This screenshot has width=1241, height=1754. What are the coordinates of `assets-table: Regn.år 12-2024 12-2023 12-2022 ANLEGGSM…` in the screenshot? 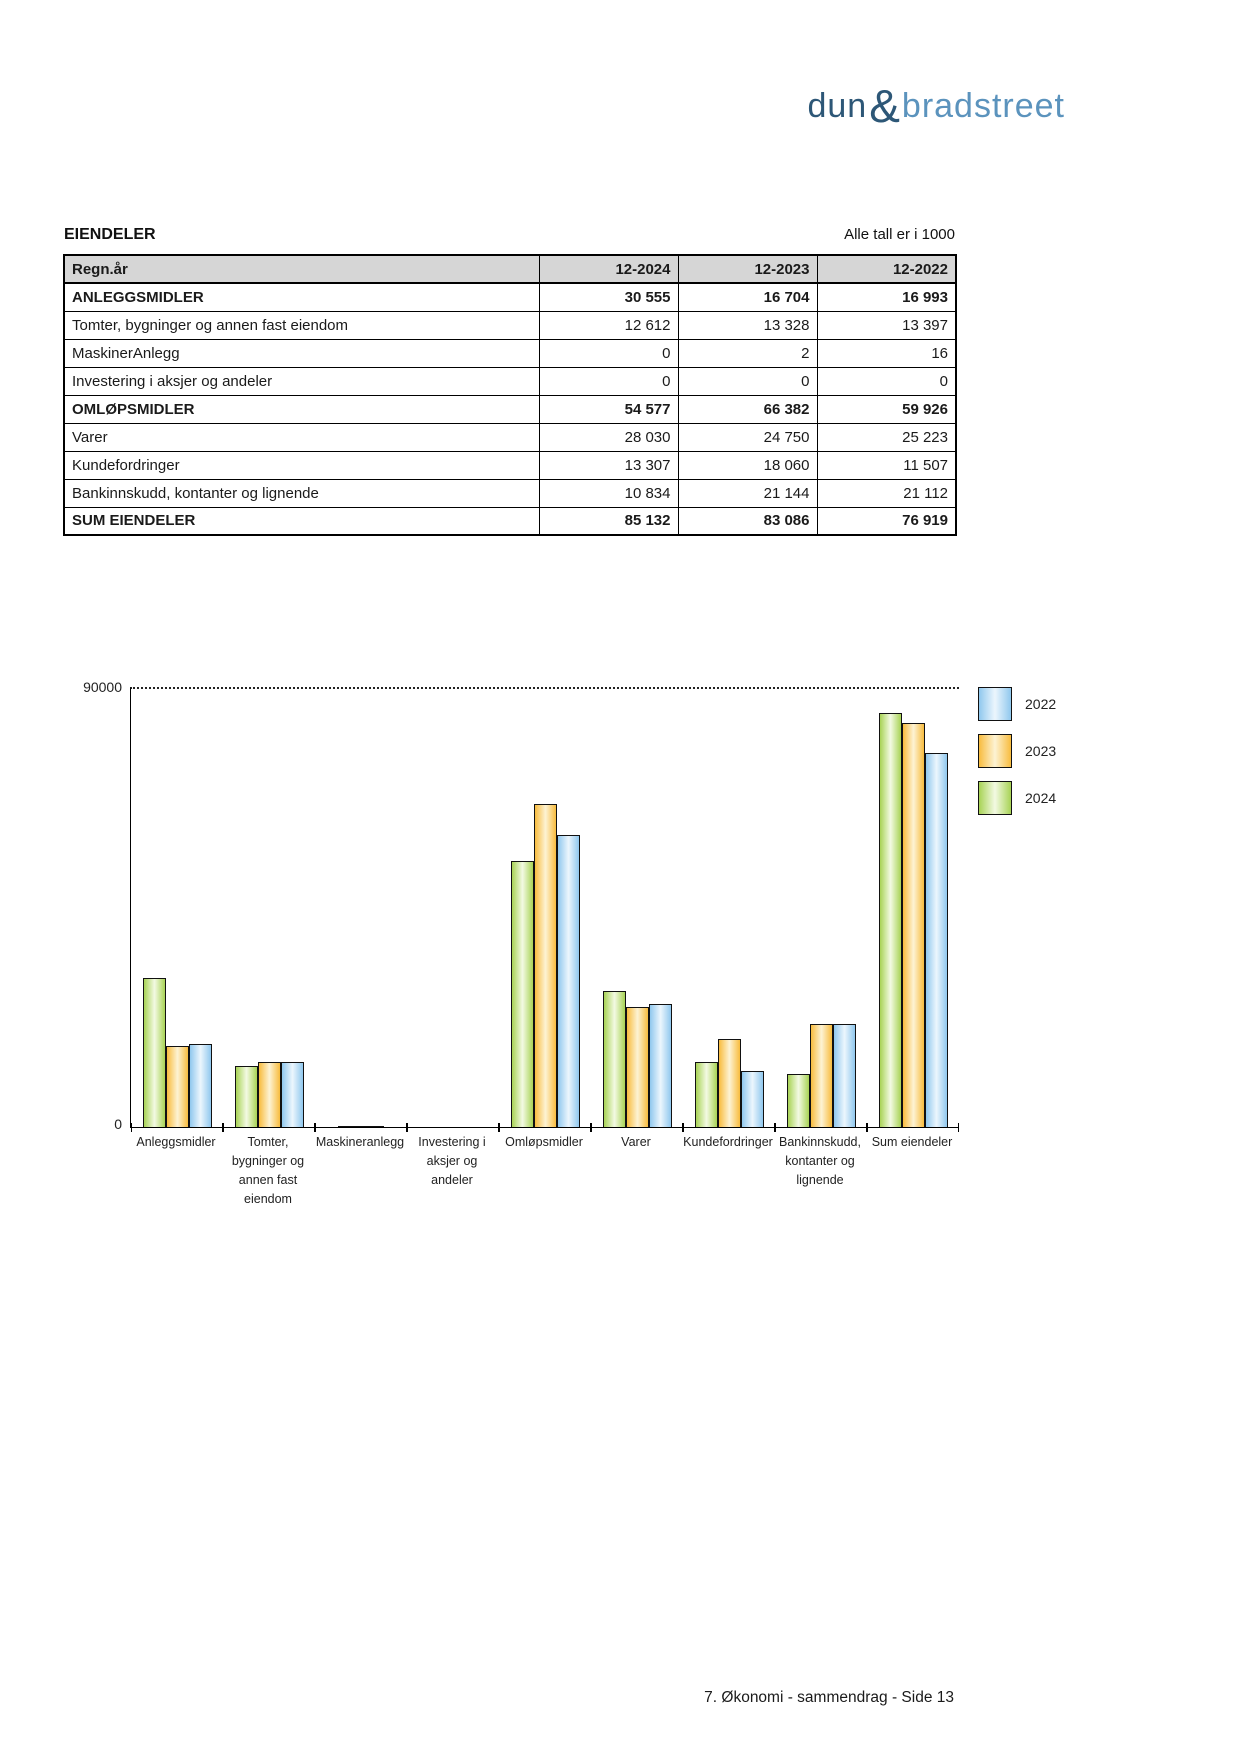 It's located at (510, 395).